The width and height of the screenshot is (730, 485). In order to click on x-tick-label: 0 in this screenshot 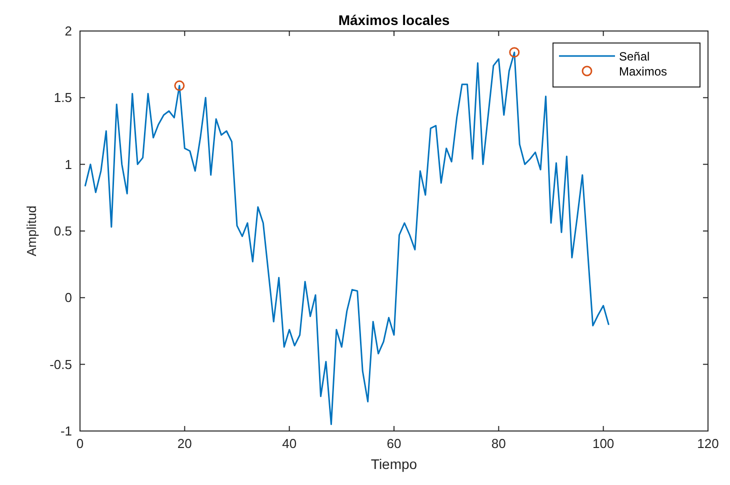, I will do `click(80, 443)`.